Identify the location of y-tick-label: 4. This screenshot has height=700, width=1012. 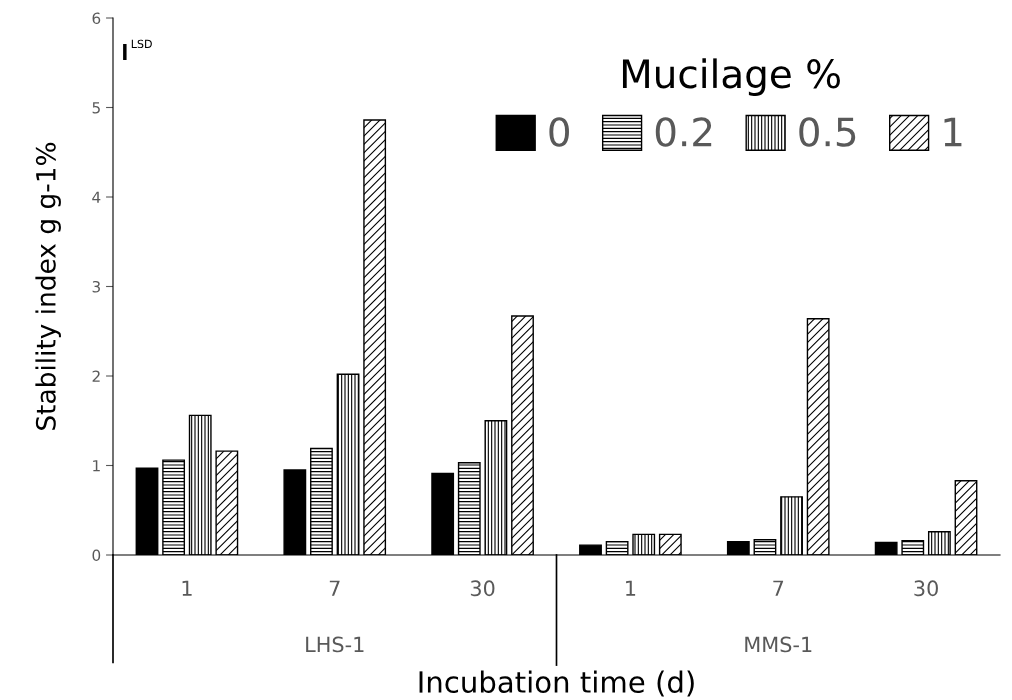
(96, 197).